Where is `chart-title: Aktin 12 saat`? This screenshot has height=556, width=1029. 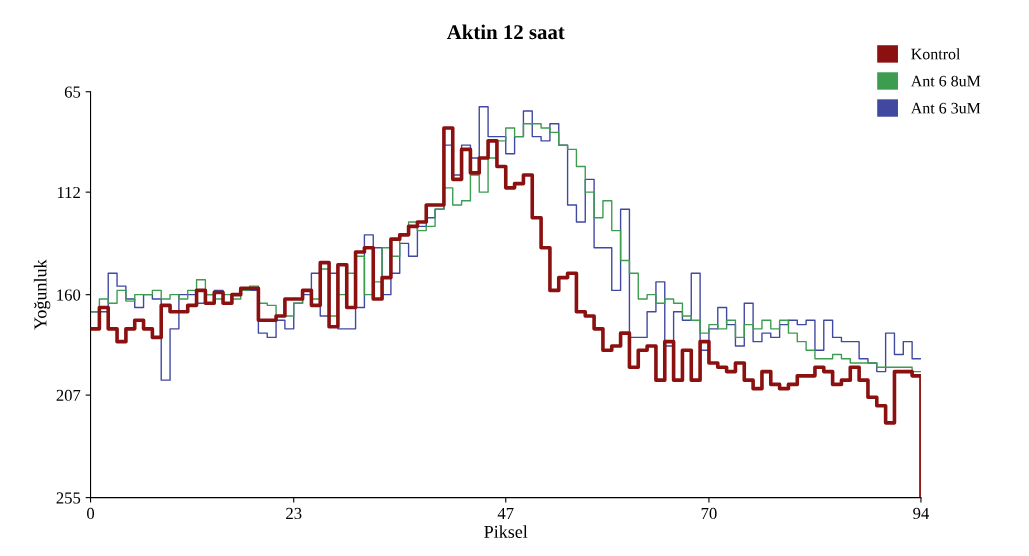 chart-title: Aktin 12 saat is located at coordinates (505, 32).